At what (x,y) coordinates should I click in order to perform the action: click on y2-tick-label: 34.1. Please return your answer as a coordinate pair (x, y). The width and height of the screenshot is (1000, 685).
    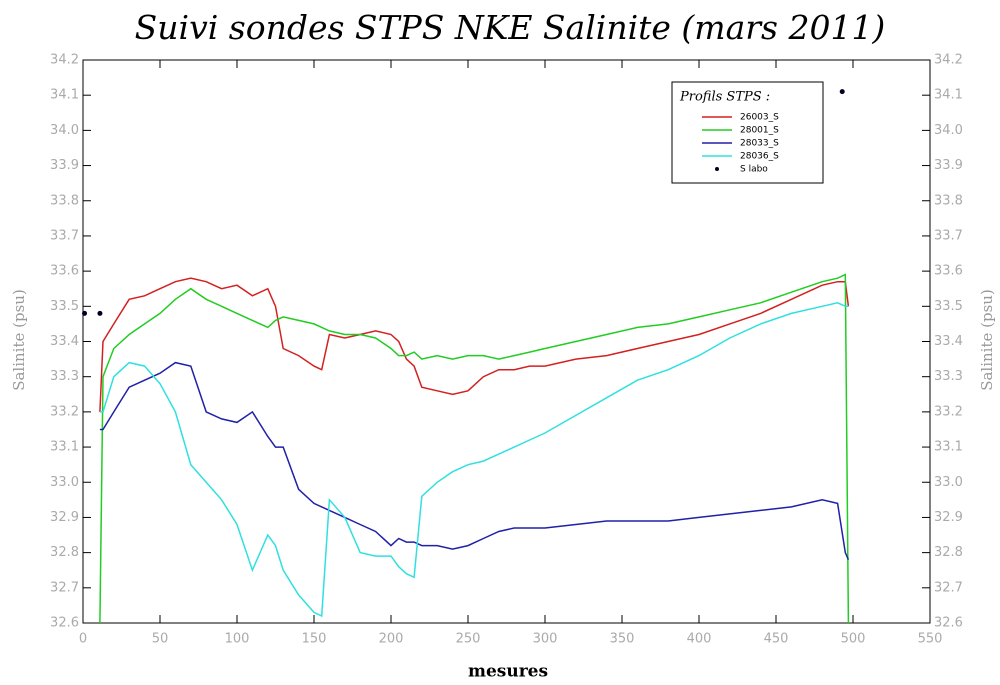
    Looking at the image, I should click on (948, 95).